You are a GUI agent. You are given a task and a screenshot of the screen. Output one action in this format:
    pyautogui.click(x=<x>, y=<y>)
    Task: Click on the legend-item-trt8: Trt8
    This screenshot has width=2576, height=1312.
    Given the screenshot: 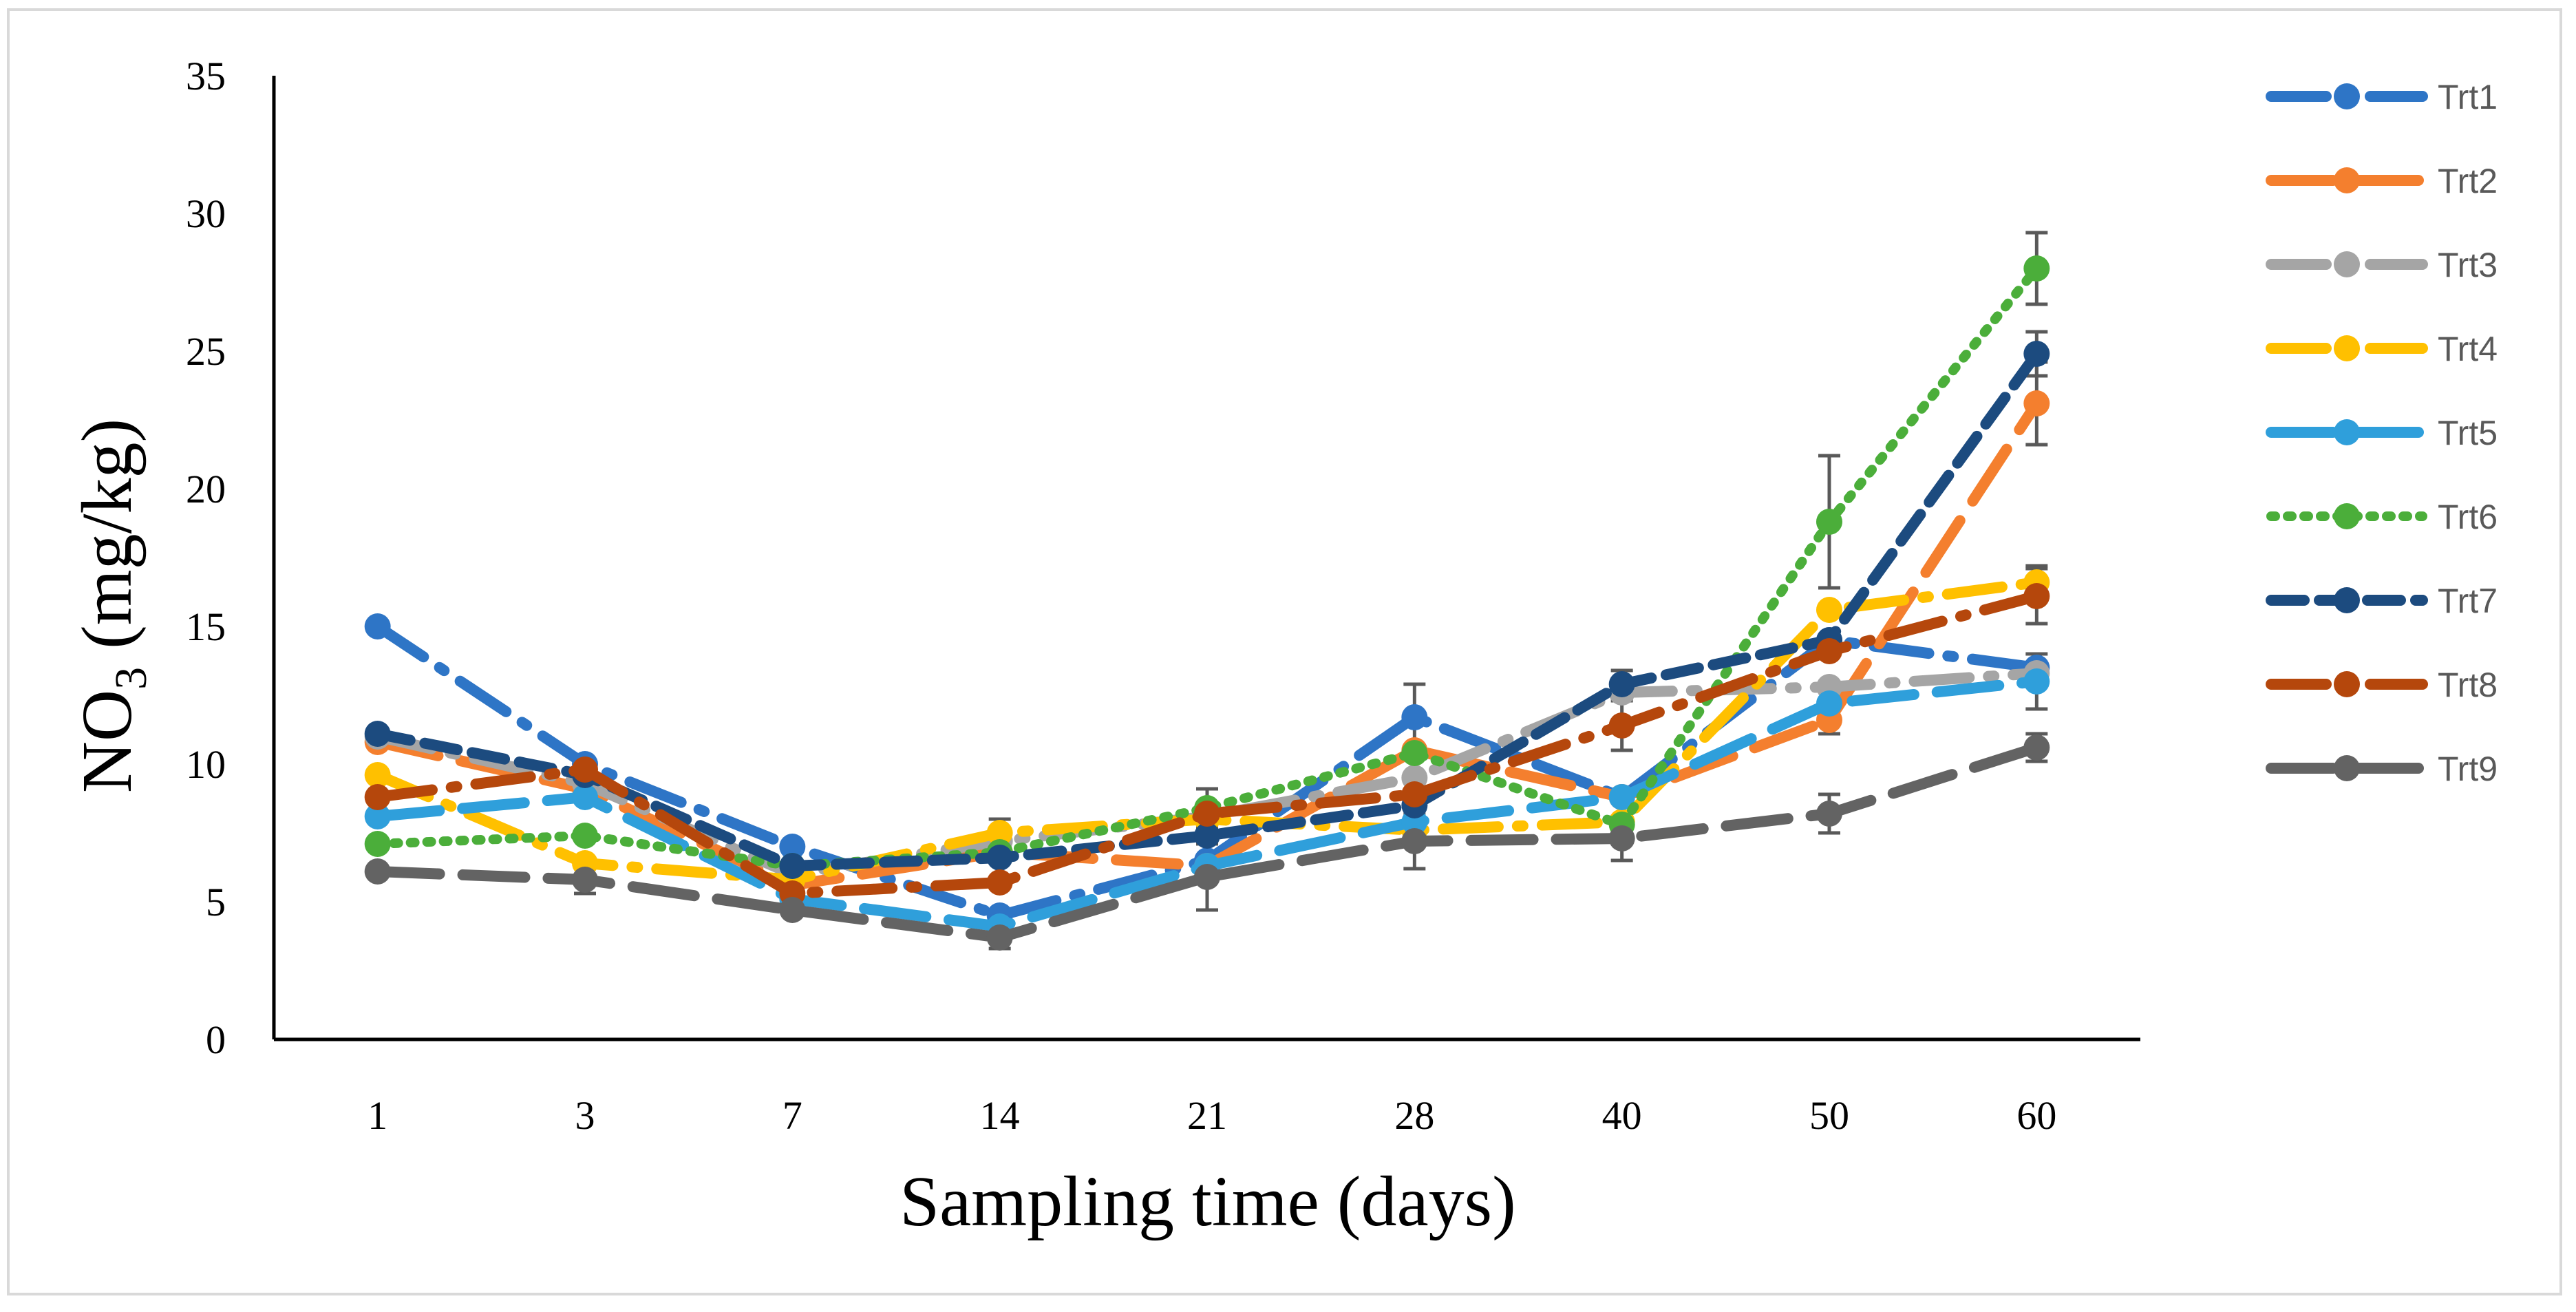 What is the action you would take?
    pyautogui.click(x=2382, y=685)
    